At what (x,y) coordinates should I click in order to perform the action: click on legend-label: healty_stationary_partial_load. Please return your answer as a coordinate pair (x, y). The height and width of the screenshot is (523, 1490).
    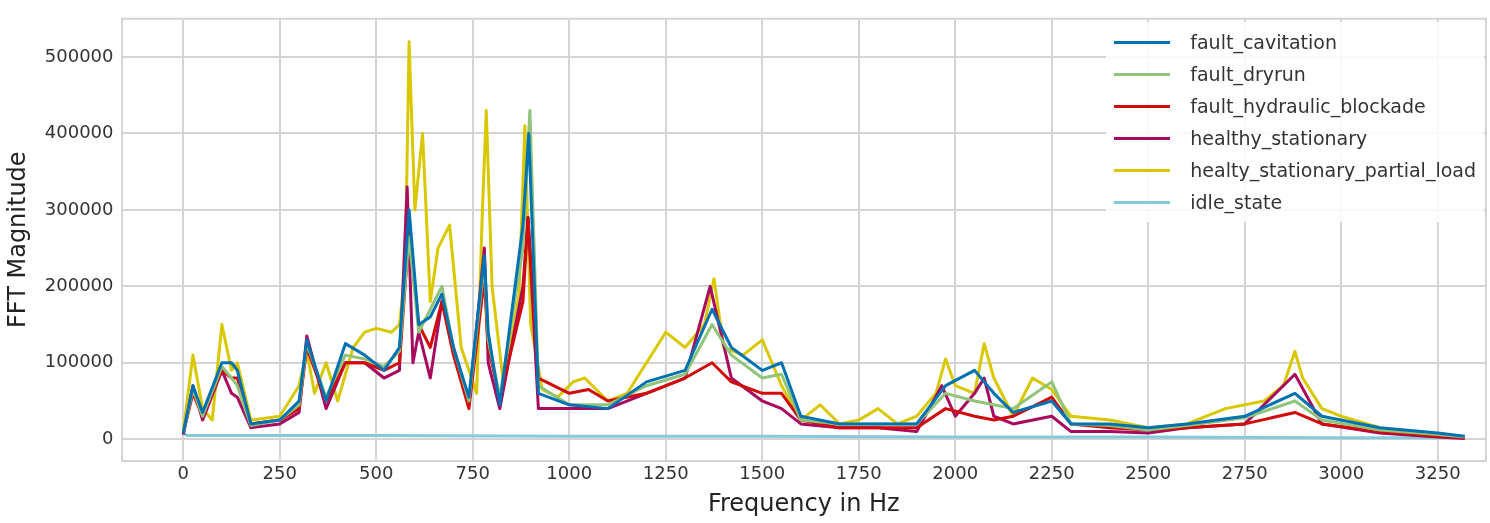
    Looking at the image, I should click on (1333, 170).